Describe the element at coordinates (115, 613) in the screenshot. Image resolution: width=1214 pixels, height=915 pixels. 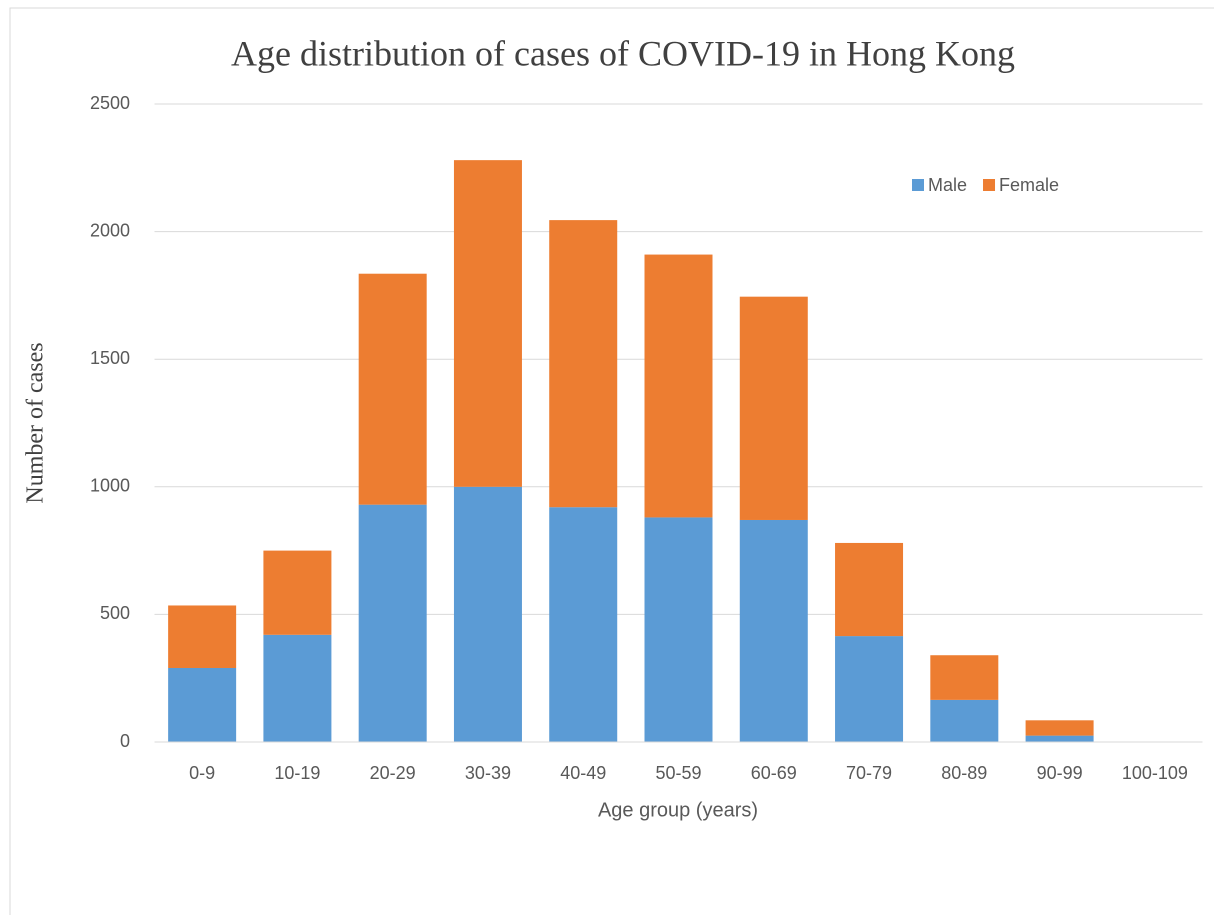
I see `y-tick-label: 500` at that location.